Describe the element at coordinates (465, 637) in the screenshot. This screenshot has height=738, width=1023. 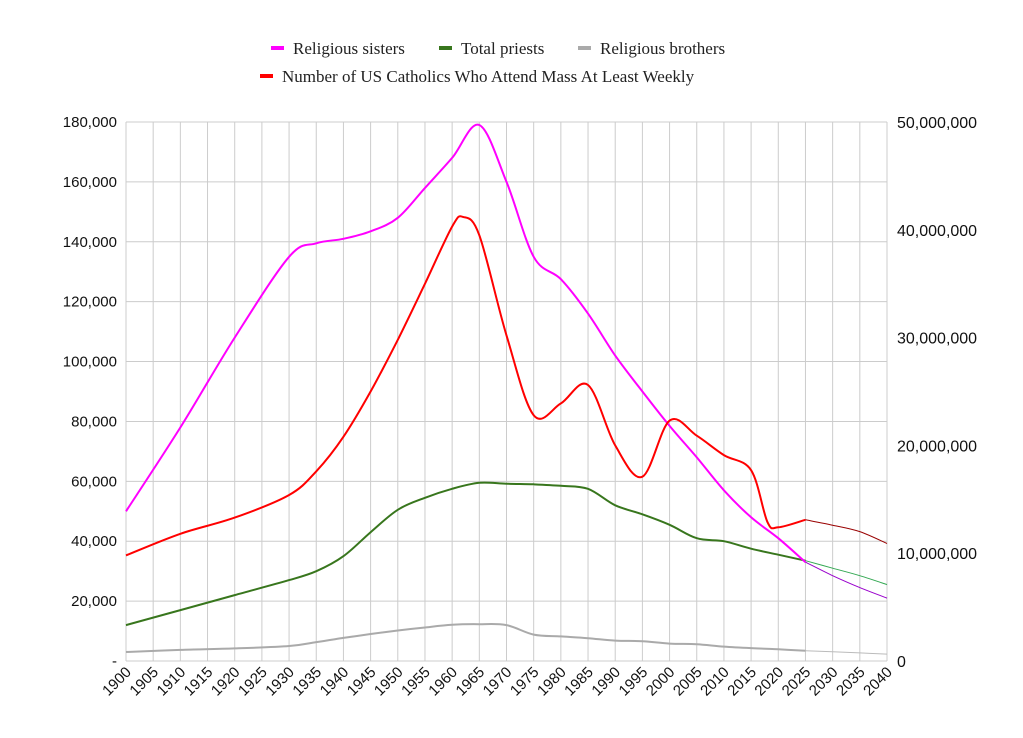
I see `series-line-religious-brothers` at that location.